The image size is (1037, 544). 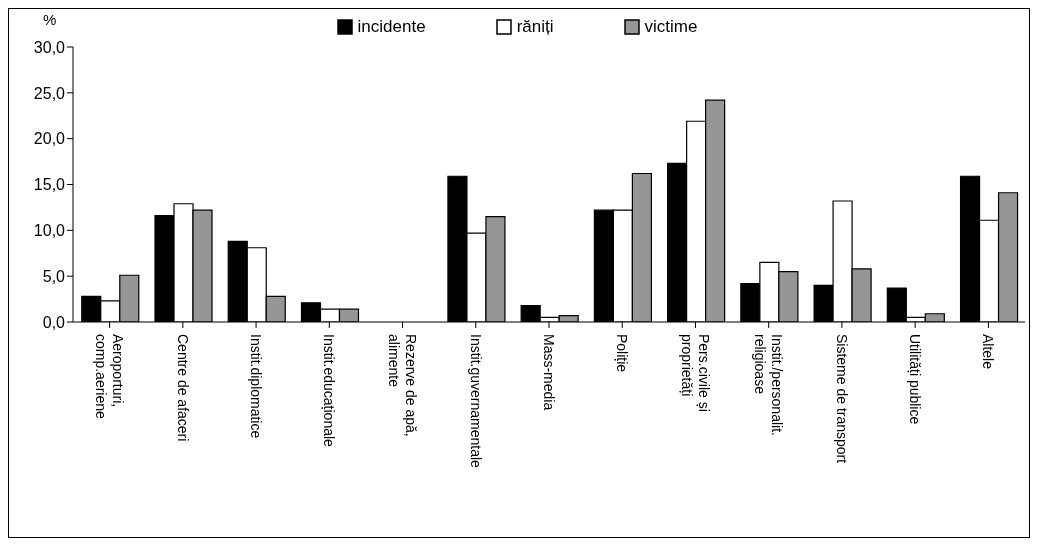 I want to click on x-tick-label: Utilități publice, so click(x=915, y=379).